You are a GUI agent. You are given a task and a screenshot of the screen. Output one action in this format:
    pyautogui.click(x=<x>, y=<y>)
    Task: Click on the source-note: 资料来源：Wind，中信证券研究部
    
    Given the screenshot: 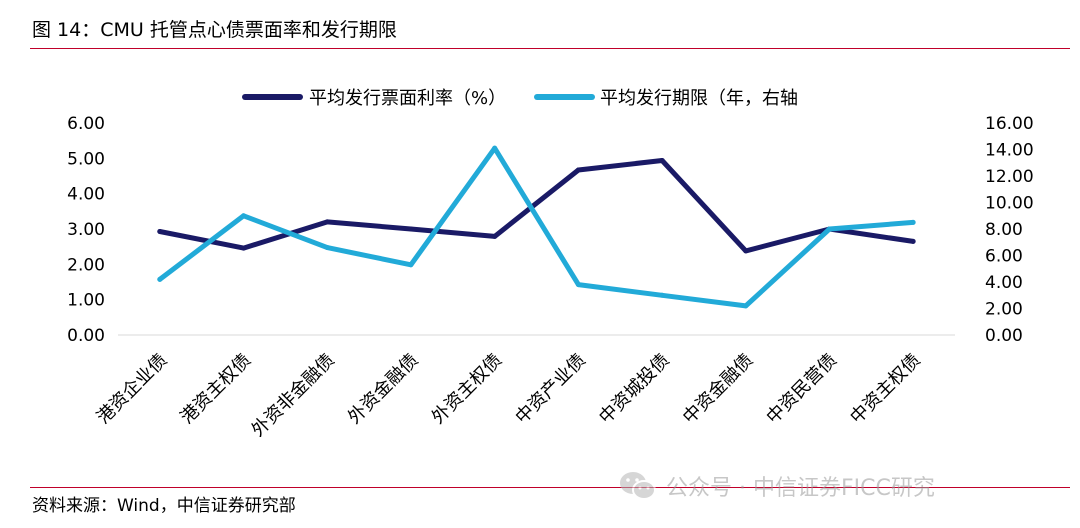 What is the action you would take?
    pyautogui.click(x=164, y=506)
    